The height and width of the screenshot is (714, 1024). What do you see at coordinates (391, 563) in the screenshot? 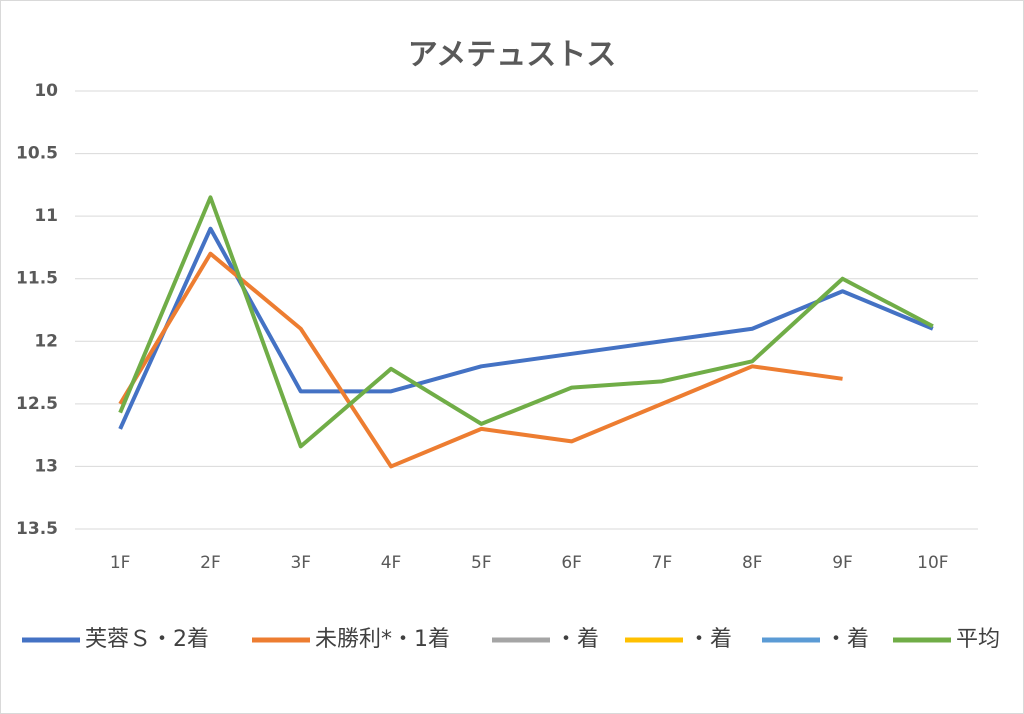
I see `x-tick-label: 4F` at bounding box center [391, 563].